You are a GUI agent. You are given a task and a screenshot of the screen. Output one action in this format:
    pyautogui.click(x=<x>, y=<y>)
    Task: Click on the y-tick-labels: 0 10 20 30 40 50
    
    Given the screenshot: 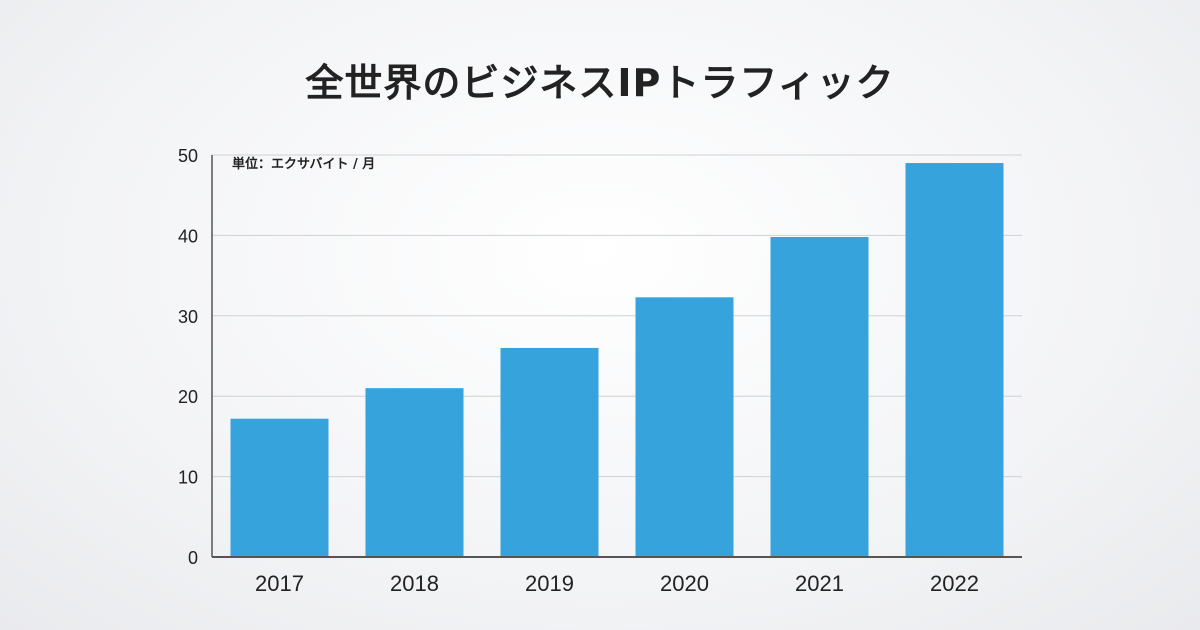 What is the action you would take?
    pyautogui.click(x=188, y=357)
    